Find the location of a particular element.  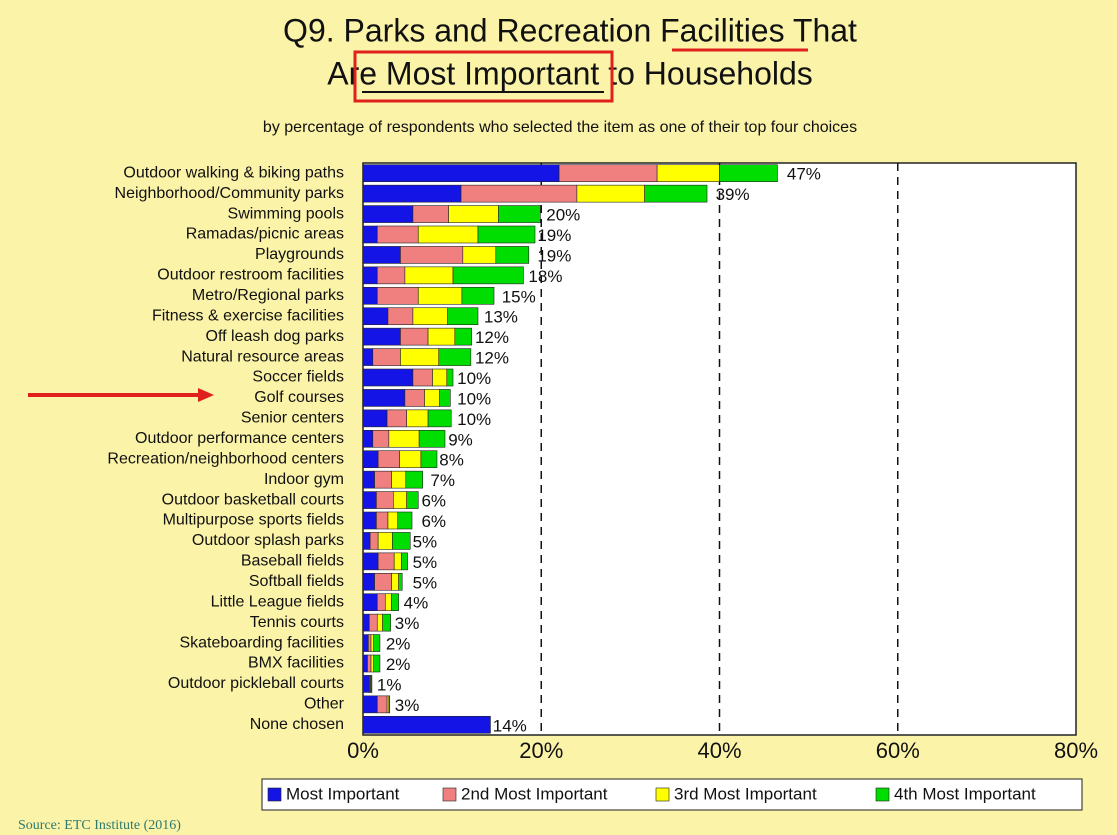

y-tick-label: None chosen is located at coordinates (297, 724).